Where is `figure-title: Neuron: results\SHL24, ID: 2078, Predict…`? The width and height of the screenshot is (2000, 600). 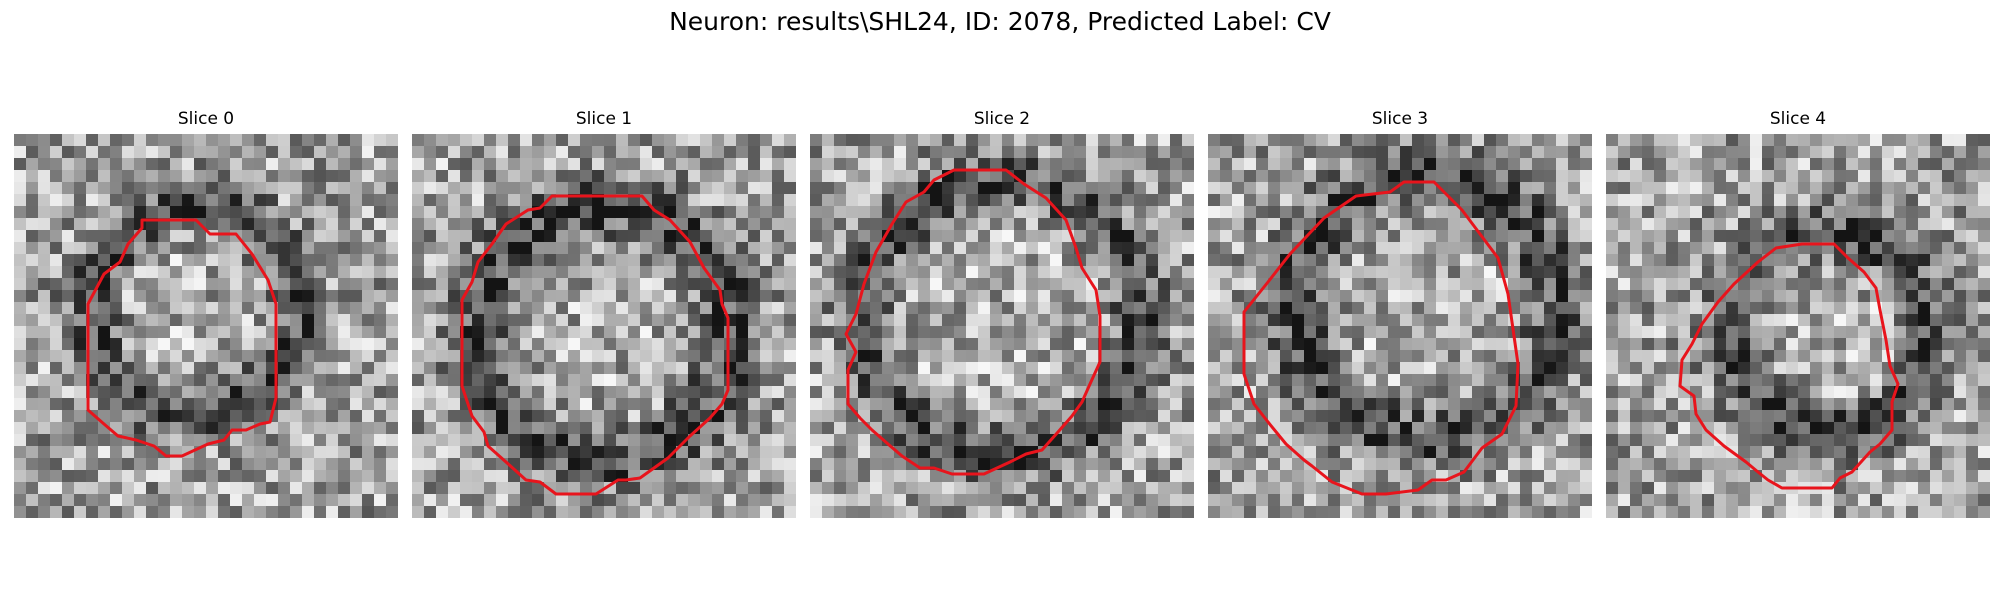 figure-title: Neuron: results\SHL24, ID: 2078, Predict… is located at coordinates (1000, 21).